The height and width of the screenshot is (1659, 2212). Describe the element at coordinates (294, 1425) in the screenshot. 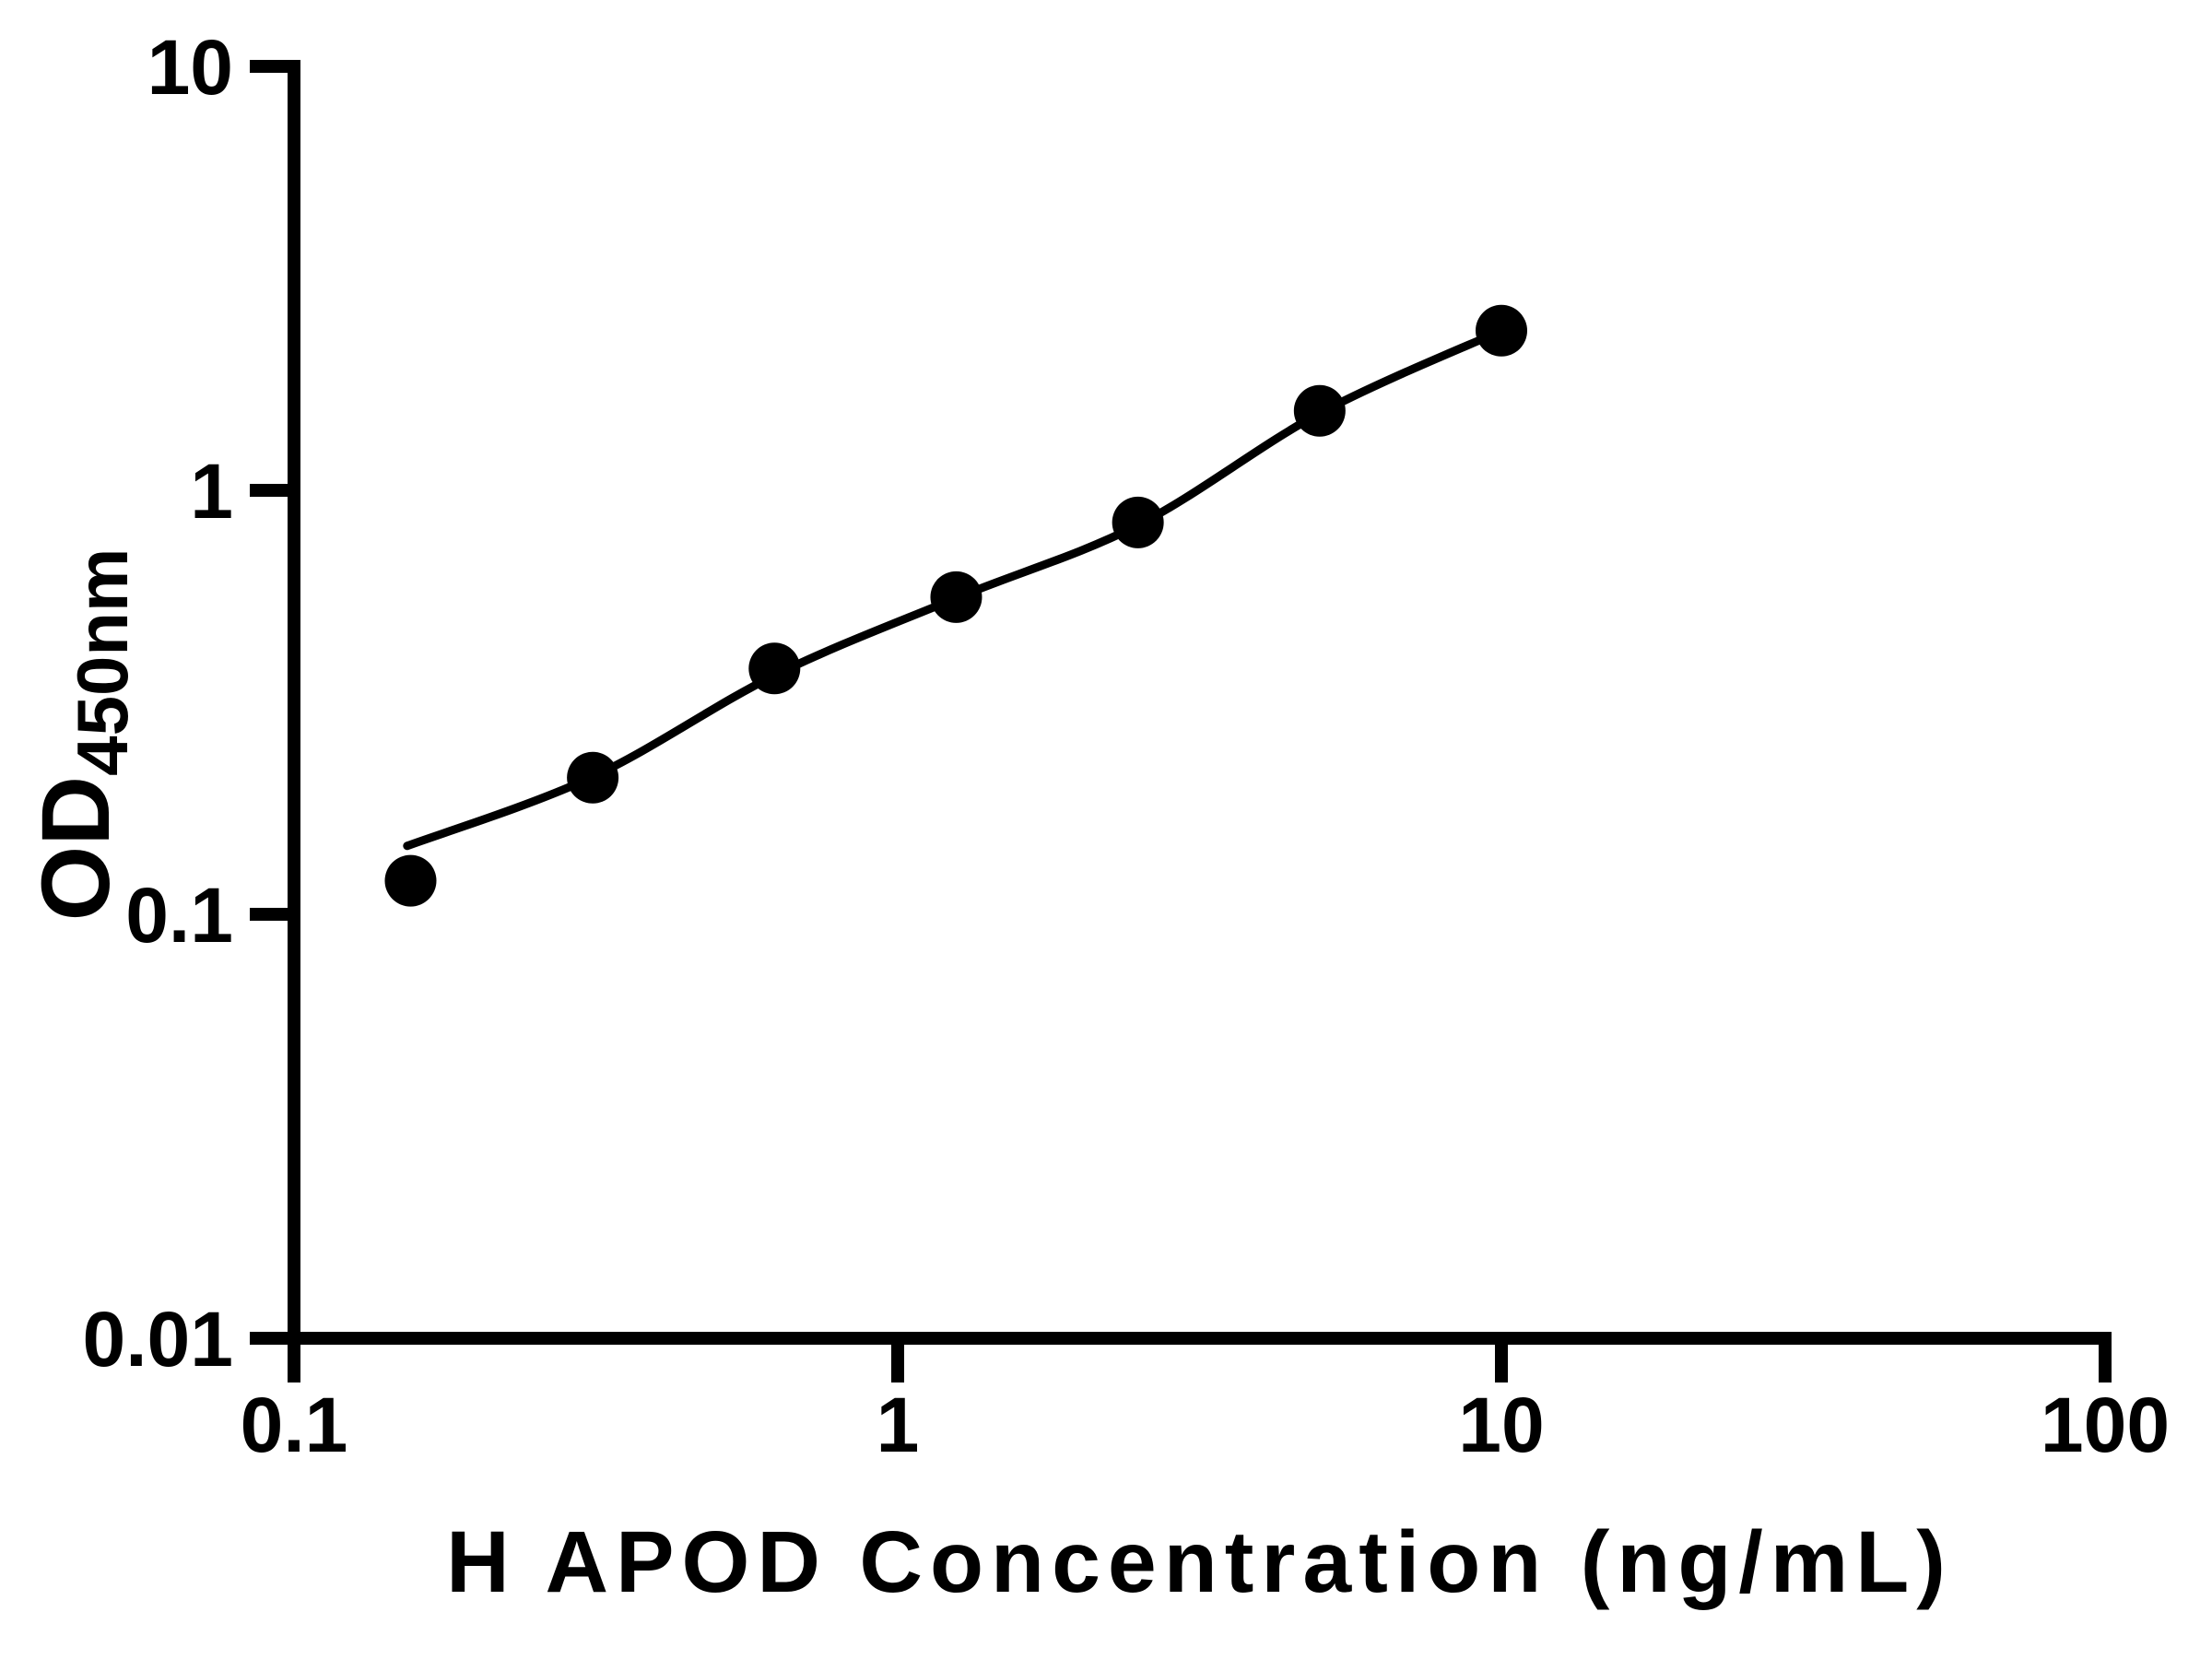

I see `x-tick-label: 0.1` at that location.